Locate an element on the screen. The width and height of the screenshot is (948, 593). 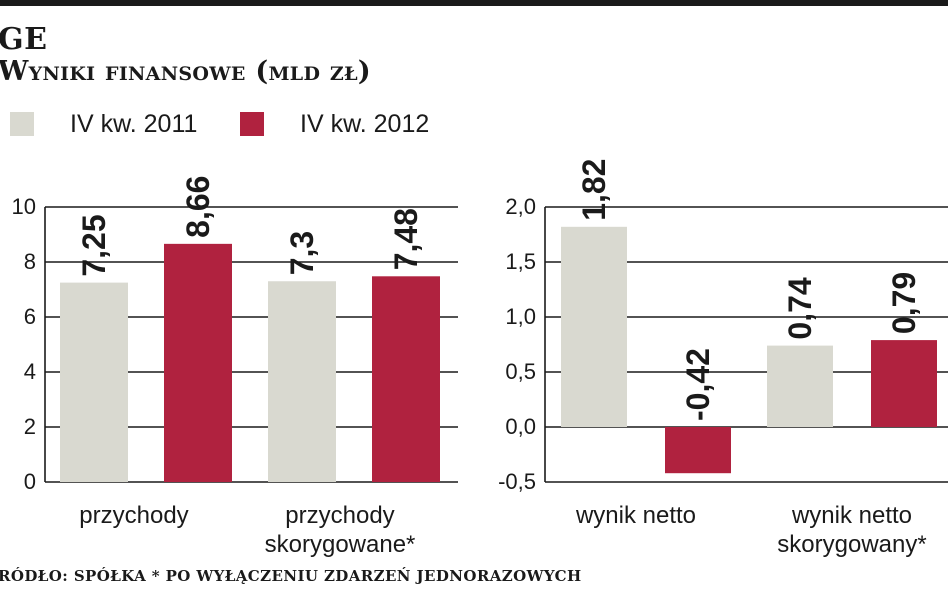
data-label: 7,48 is located at coordinates (406, 239).